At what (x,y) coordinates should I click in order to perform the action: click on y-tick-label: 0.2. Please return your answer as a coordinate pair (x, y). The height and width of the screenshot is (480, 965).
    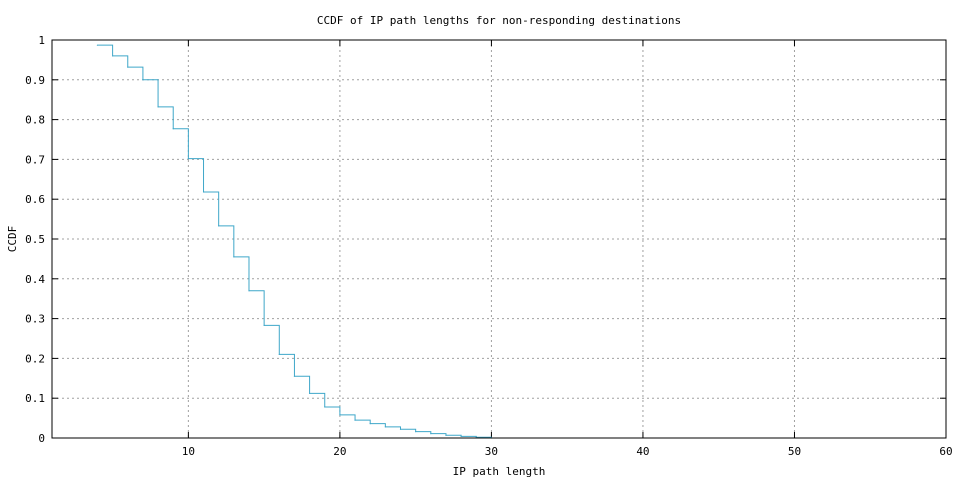
    Looking at the image, I should click on (35, 358).